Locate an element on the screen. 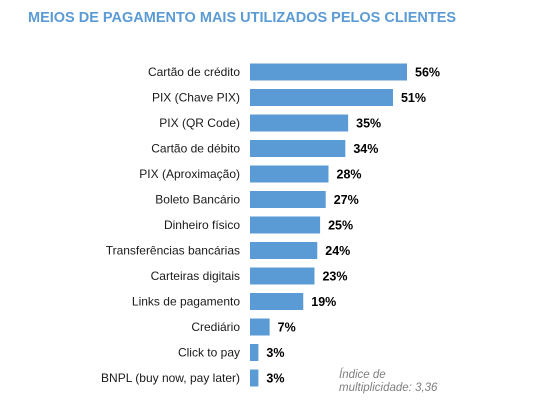 The height and width of the screenshot is (420, 560). bar-dinheiro-fisico is located at coordinates (285, 225).